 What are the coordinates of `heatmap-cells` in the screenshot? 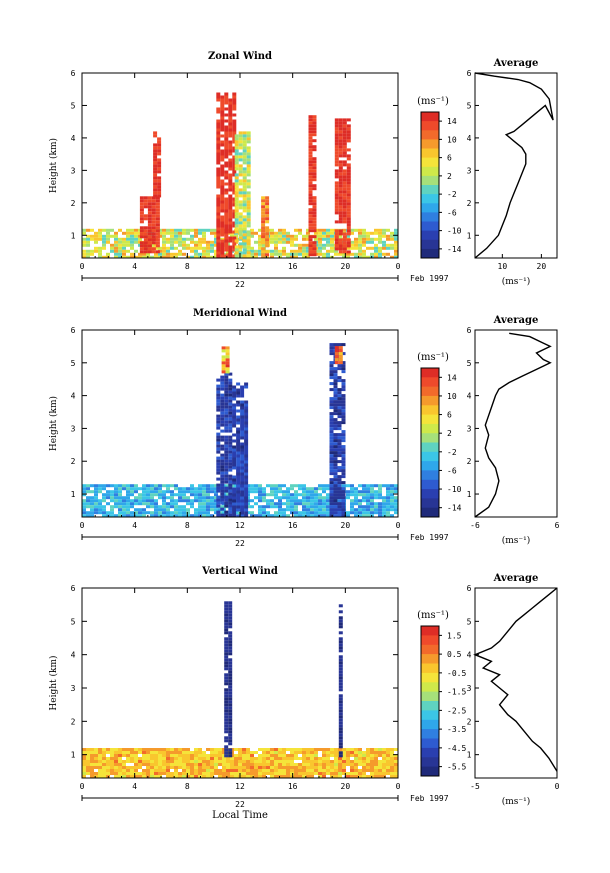 It's located at (240, 430).